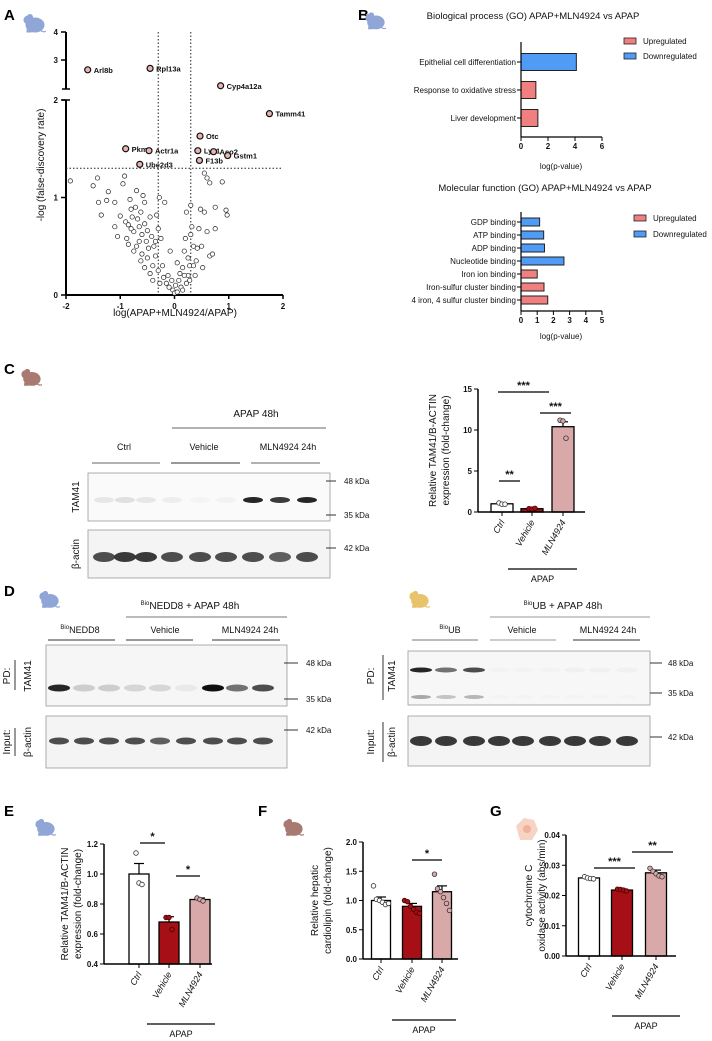 The height and width of the screenshot is (1041, 712). I want to click on x-tick-label: 4, so click(586, 320).